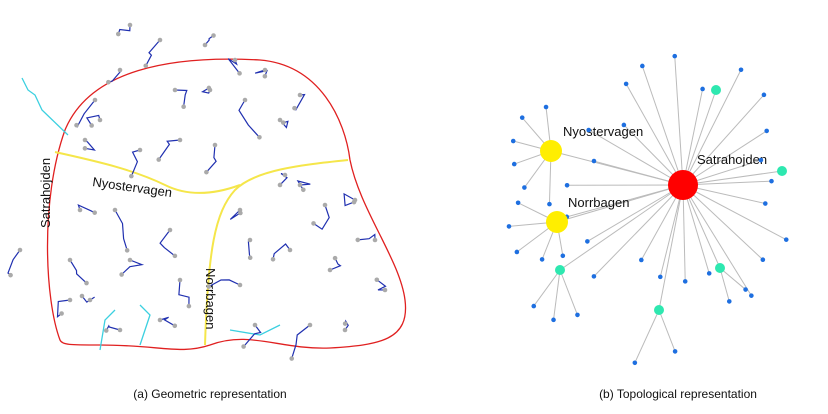 This screenshot has width=828, height=414. What do you see at coordinates (209, 394) in the screenshot?
I see `caption: (a) Geometric representation` at bounding box center [209, 394].